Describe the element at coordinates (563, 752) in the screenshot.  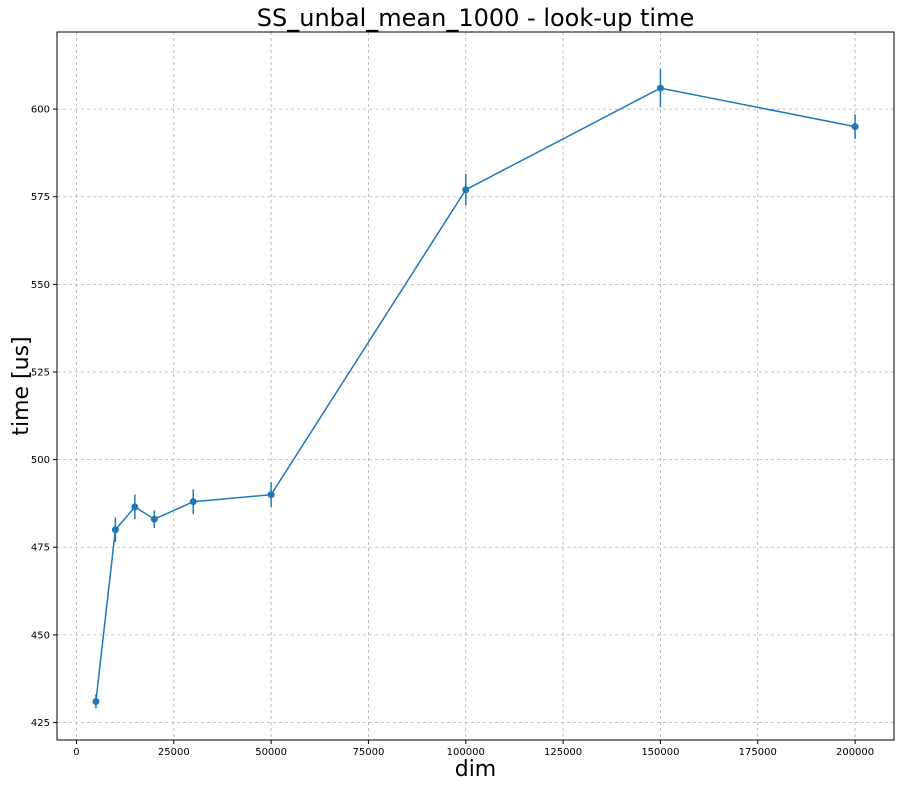
I see `x-tick-label: 125000` at that location.